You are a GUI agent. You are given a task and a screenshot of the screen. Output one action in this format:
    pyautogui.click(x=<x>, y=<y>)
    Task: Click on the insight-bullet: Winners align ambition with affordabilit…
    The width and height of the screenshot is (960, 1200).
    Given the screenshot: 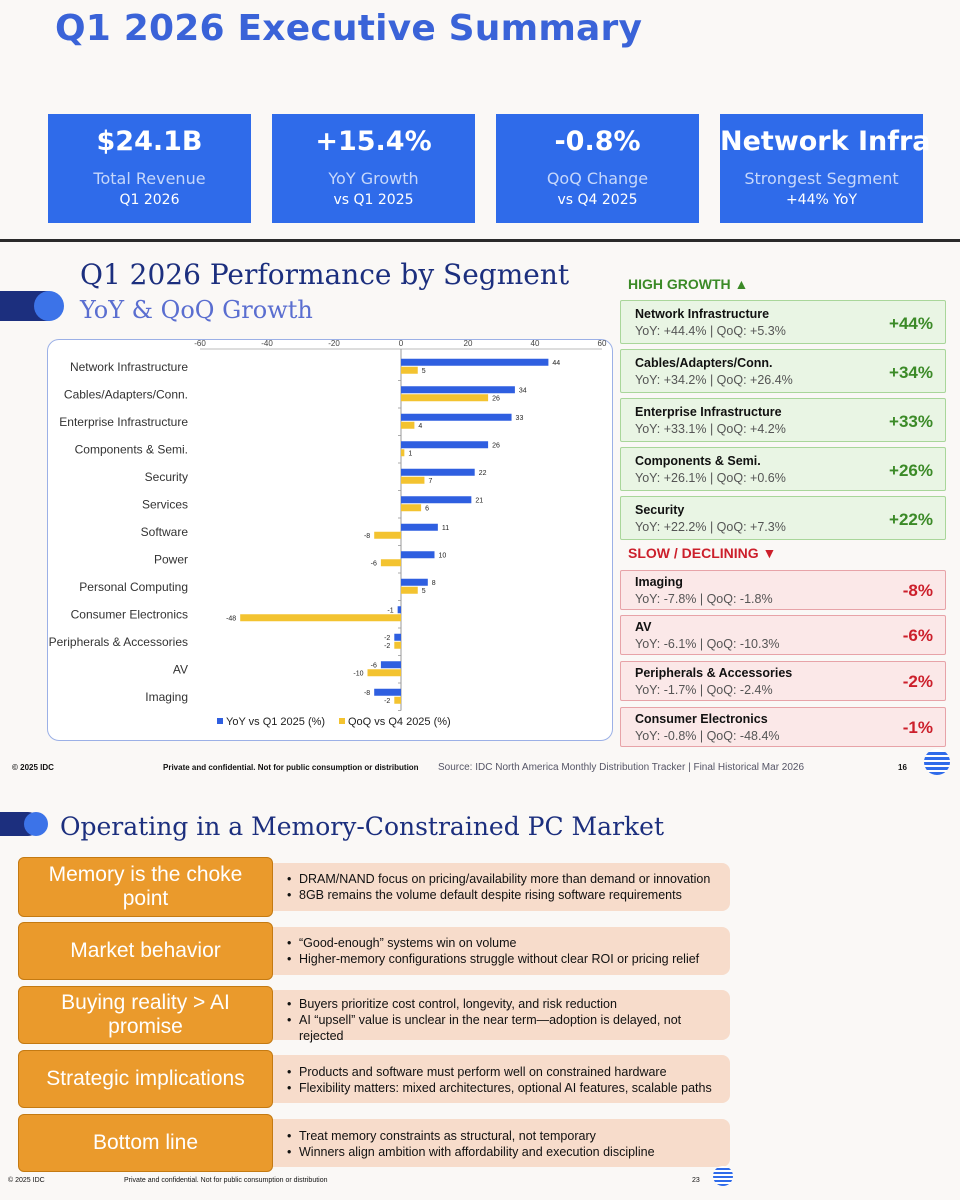 What is the action you would take?
    pyautogui.click(x=477, y=1152)
    